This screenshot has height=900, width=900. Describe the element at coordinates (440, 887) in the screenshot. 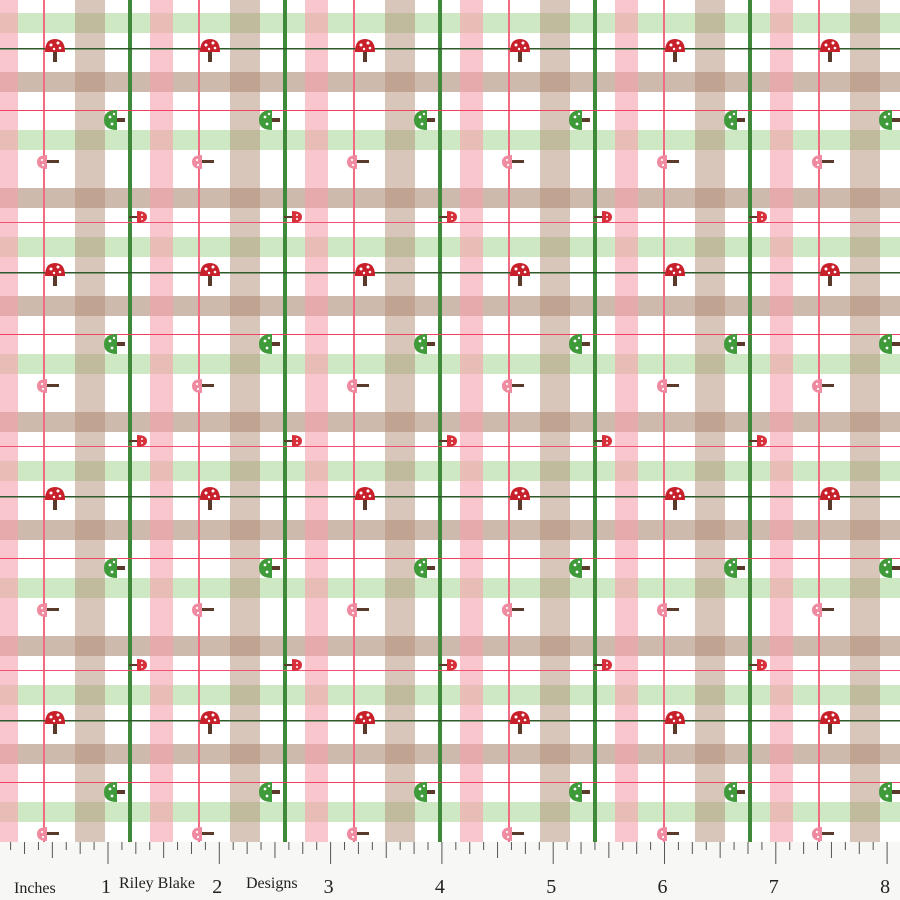

I see `ruler-number: 4` at that location.